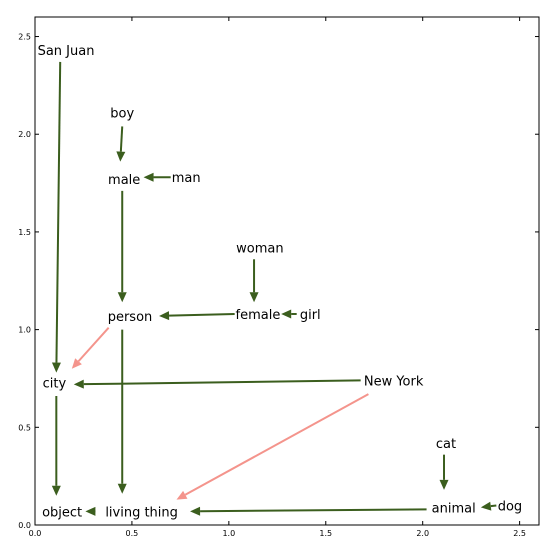 This screenshot has width=558, height=552. Describe the element at coordinates (519, 533) in the screenshot. I see `x-tick-label: 2.5` at that location.